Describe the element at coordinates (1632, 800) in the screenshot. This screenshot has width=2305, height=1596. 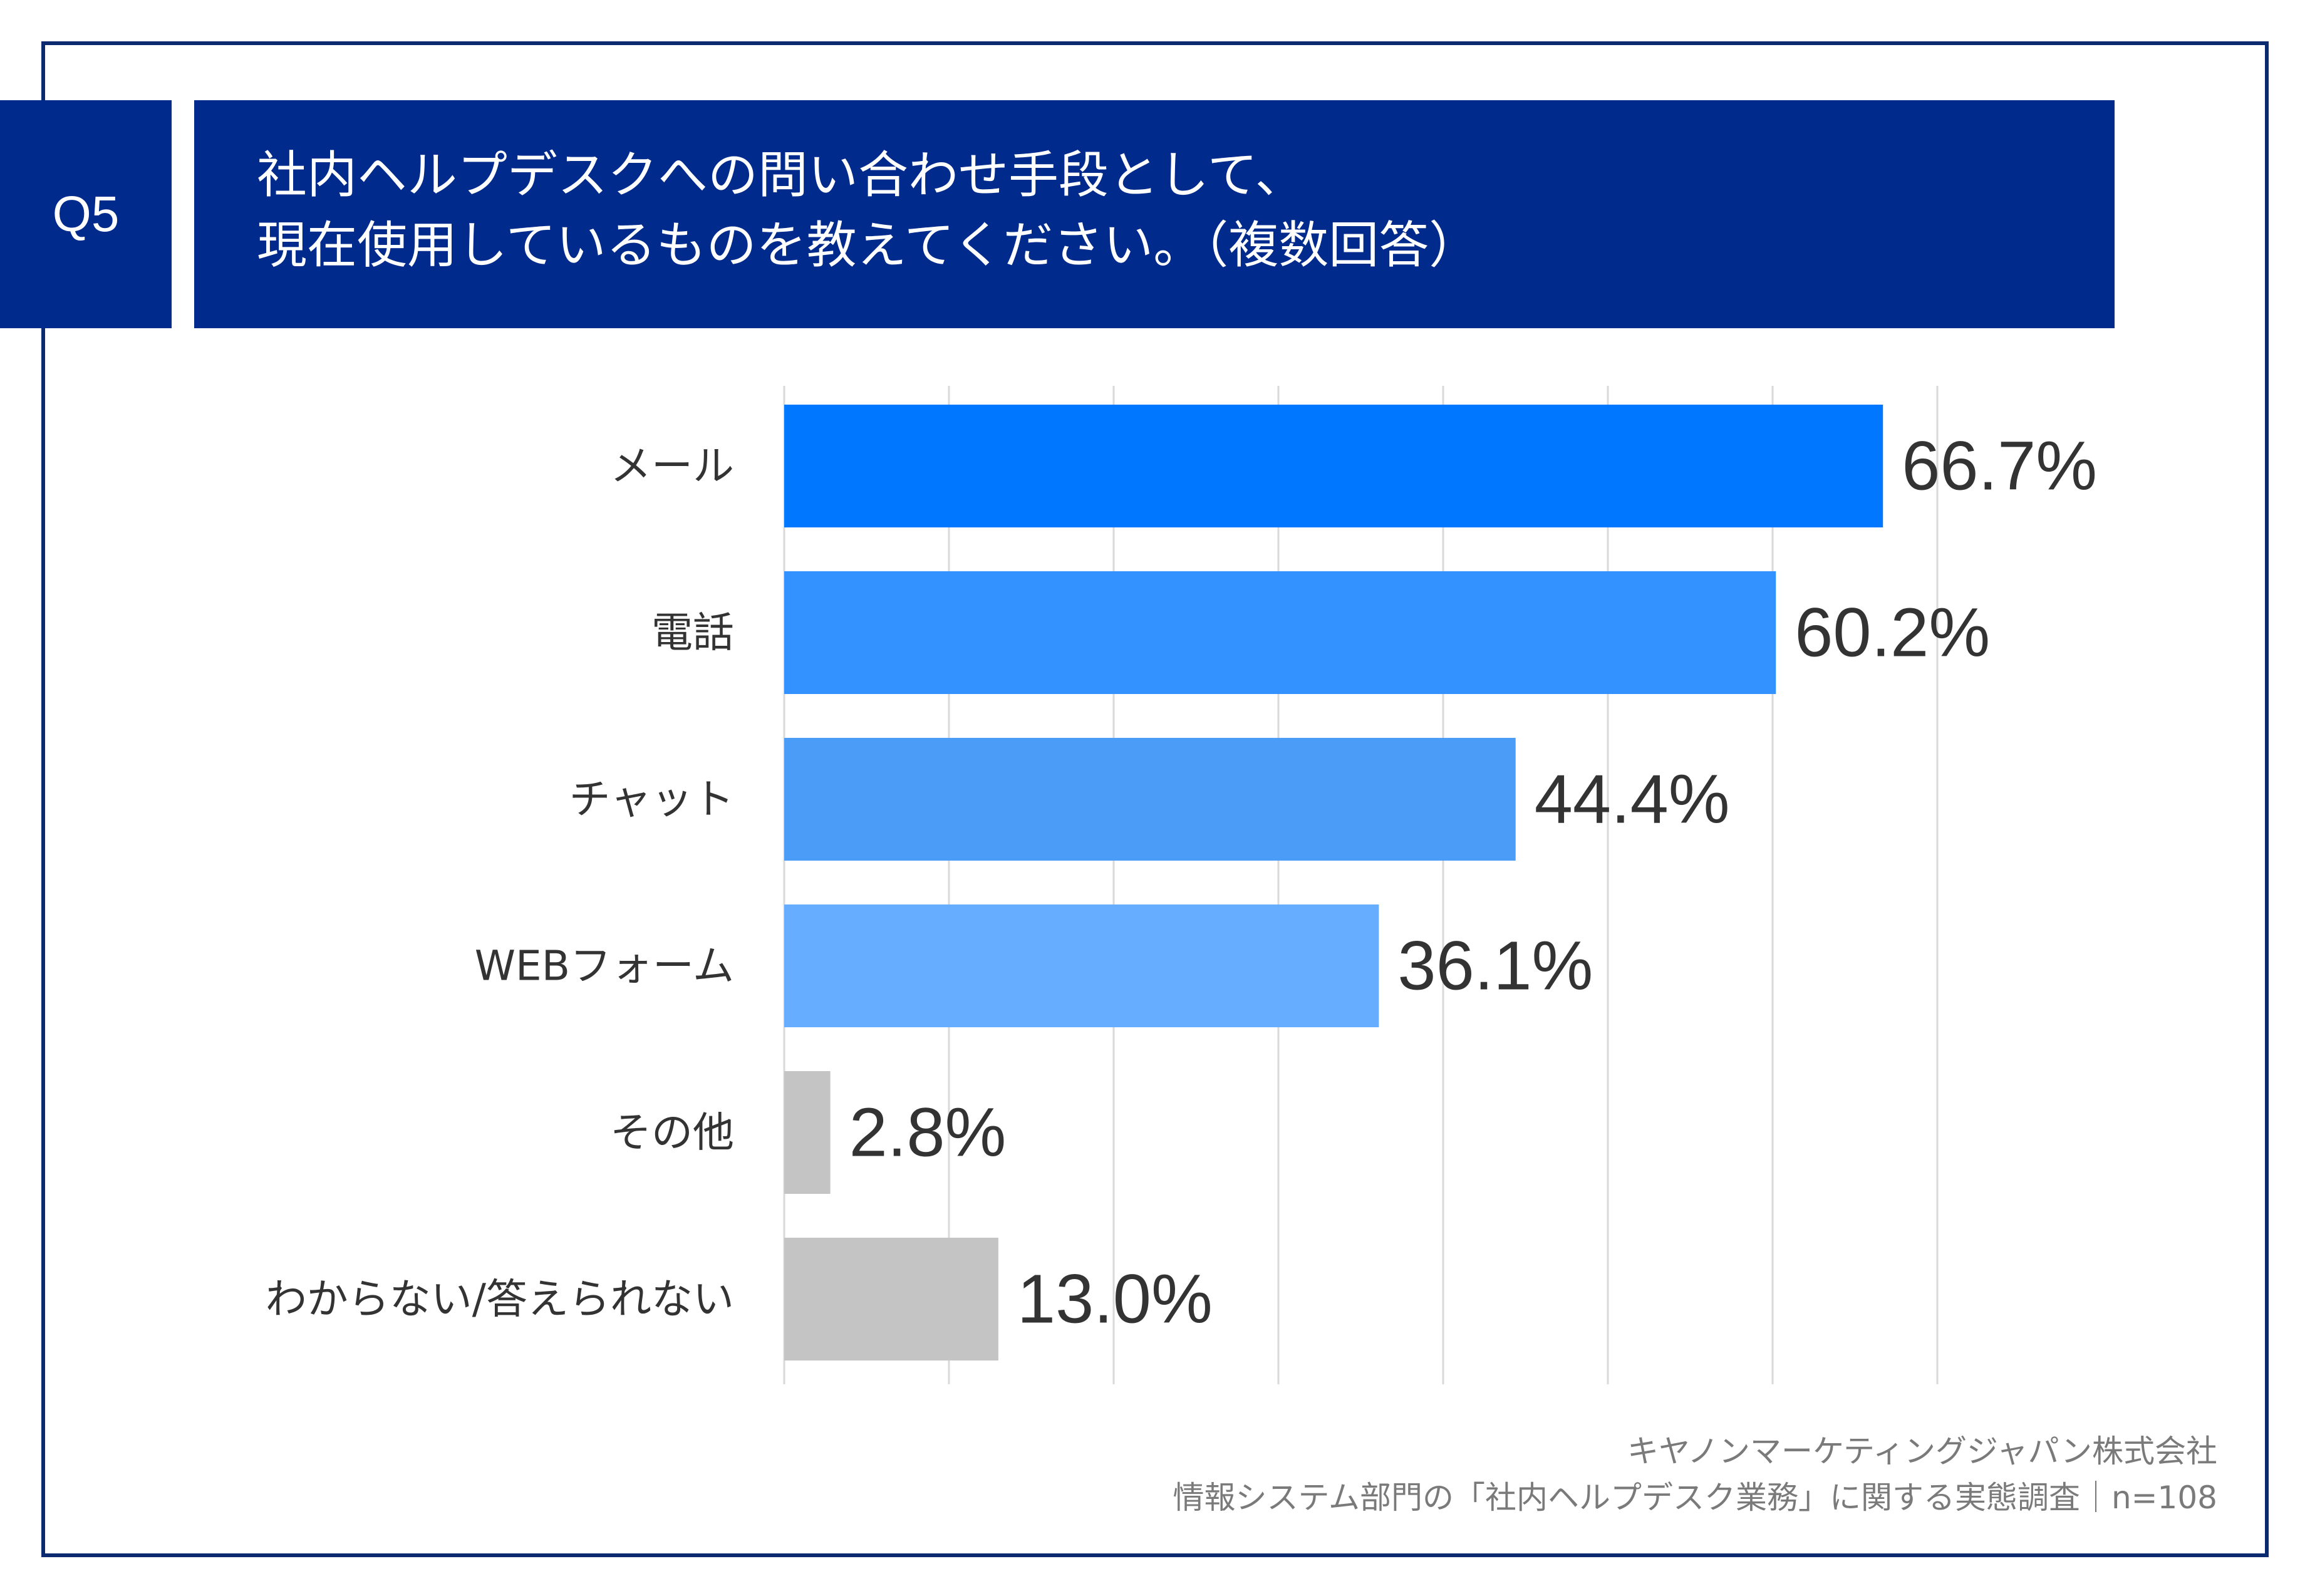
I see `value-label: 44.4%` at that location.